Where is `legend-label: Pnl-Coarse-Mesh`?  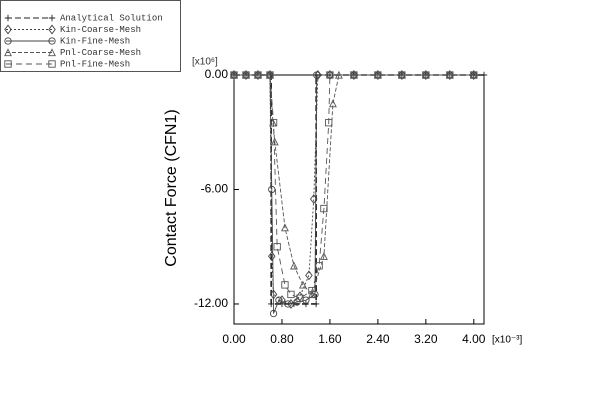 legend-label: Pnl-Coarse-Mesh is located at coordinates (100, 53).